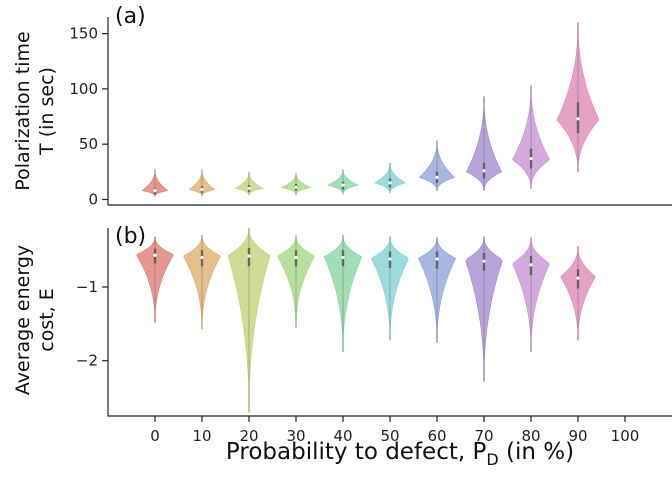 Image resolution: width=672 pixels, height=501 pixels. Describe the element at coordinates (93, 199) in the screenshot. I see `y-tick-label-a-0: 0` at that location.